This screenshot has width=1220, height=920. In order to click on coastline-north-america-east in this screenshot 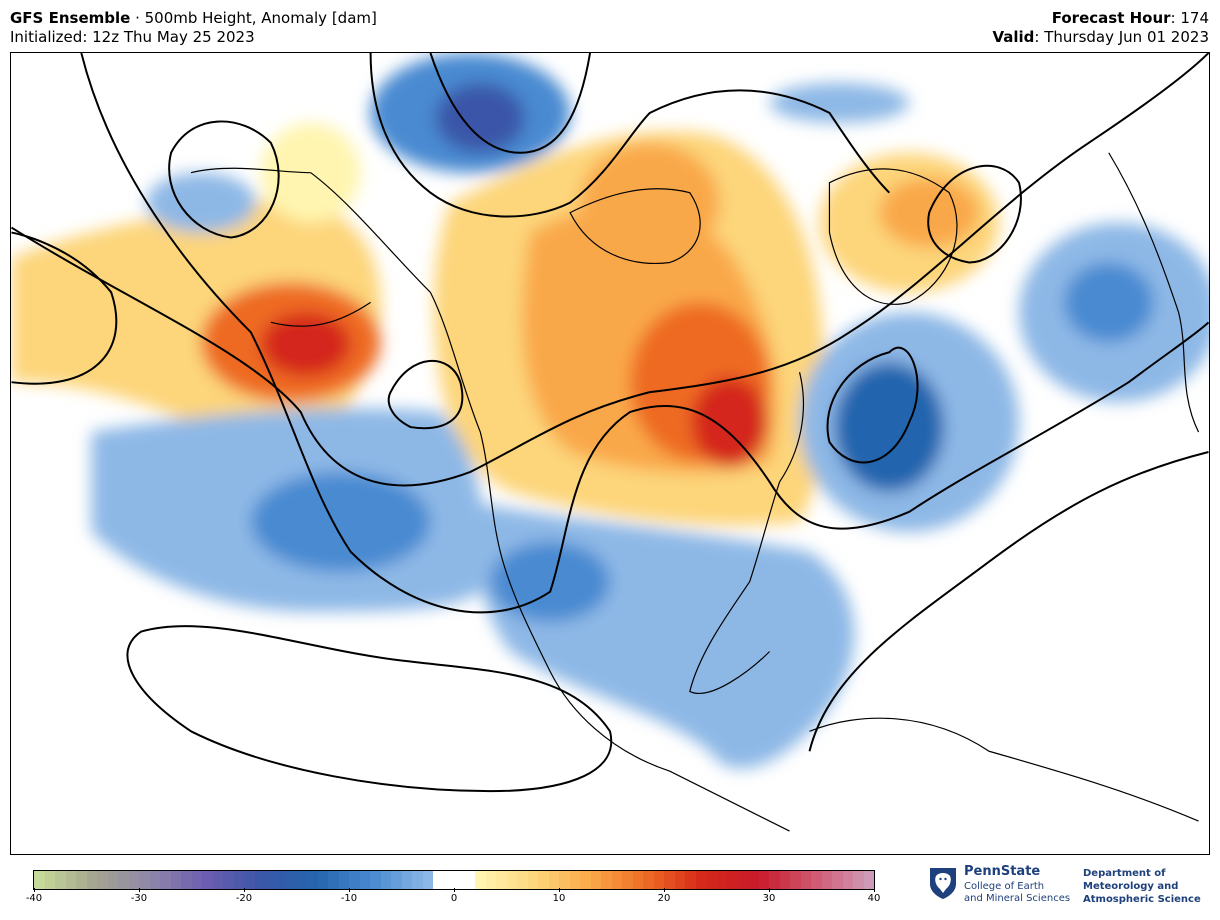, I will do `click(747, 533)`.